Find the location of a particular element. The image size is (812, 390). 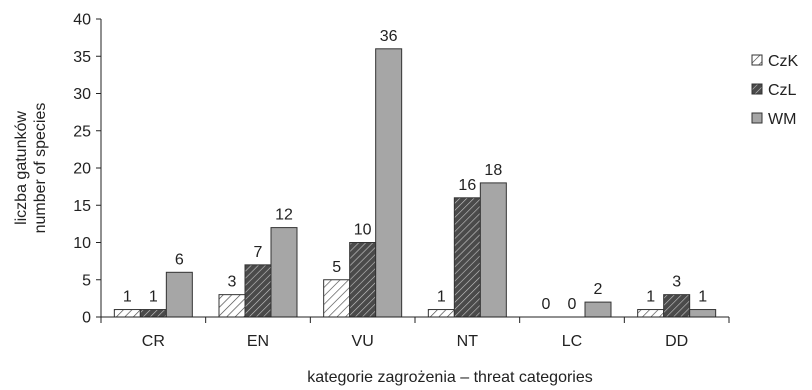

data-label-czl-cr: 1 is located at coordinates (153, 297).